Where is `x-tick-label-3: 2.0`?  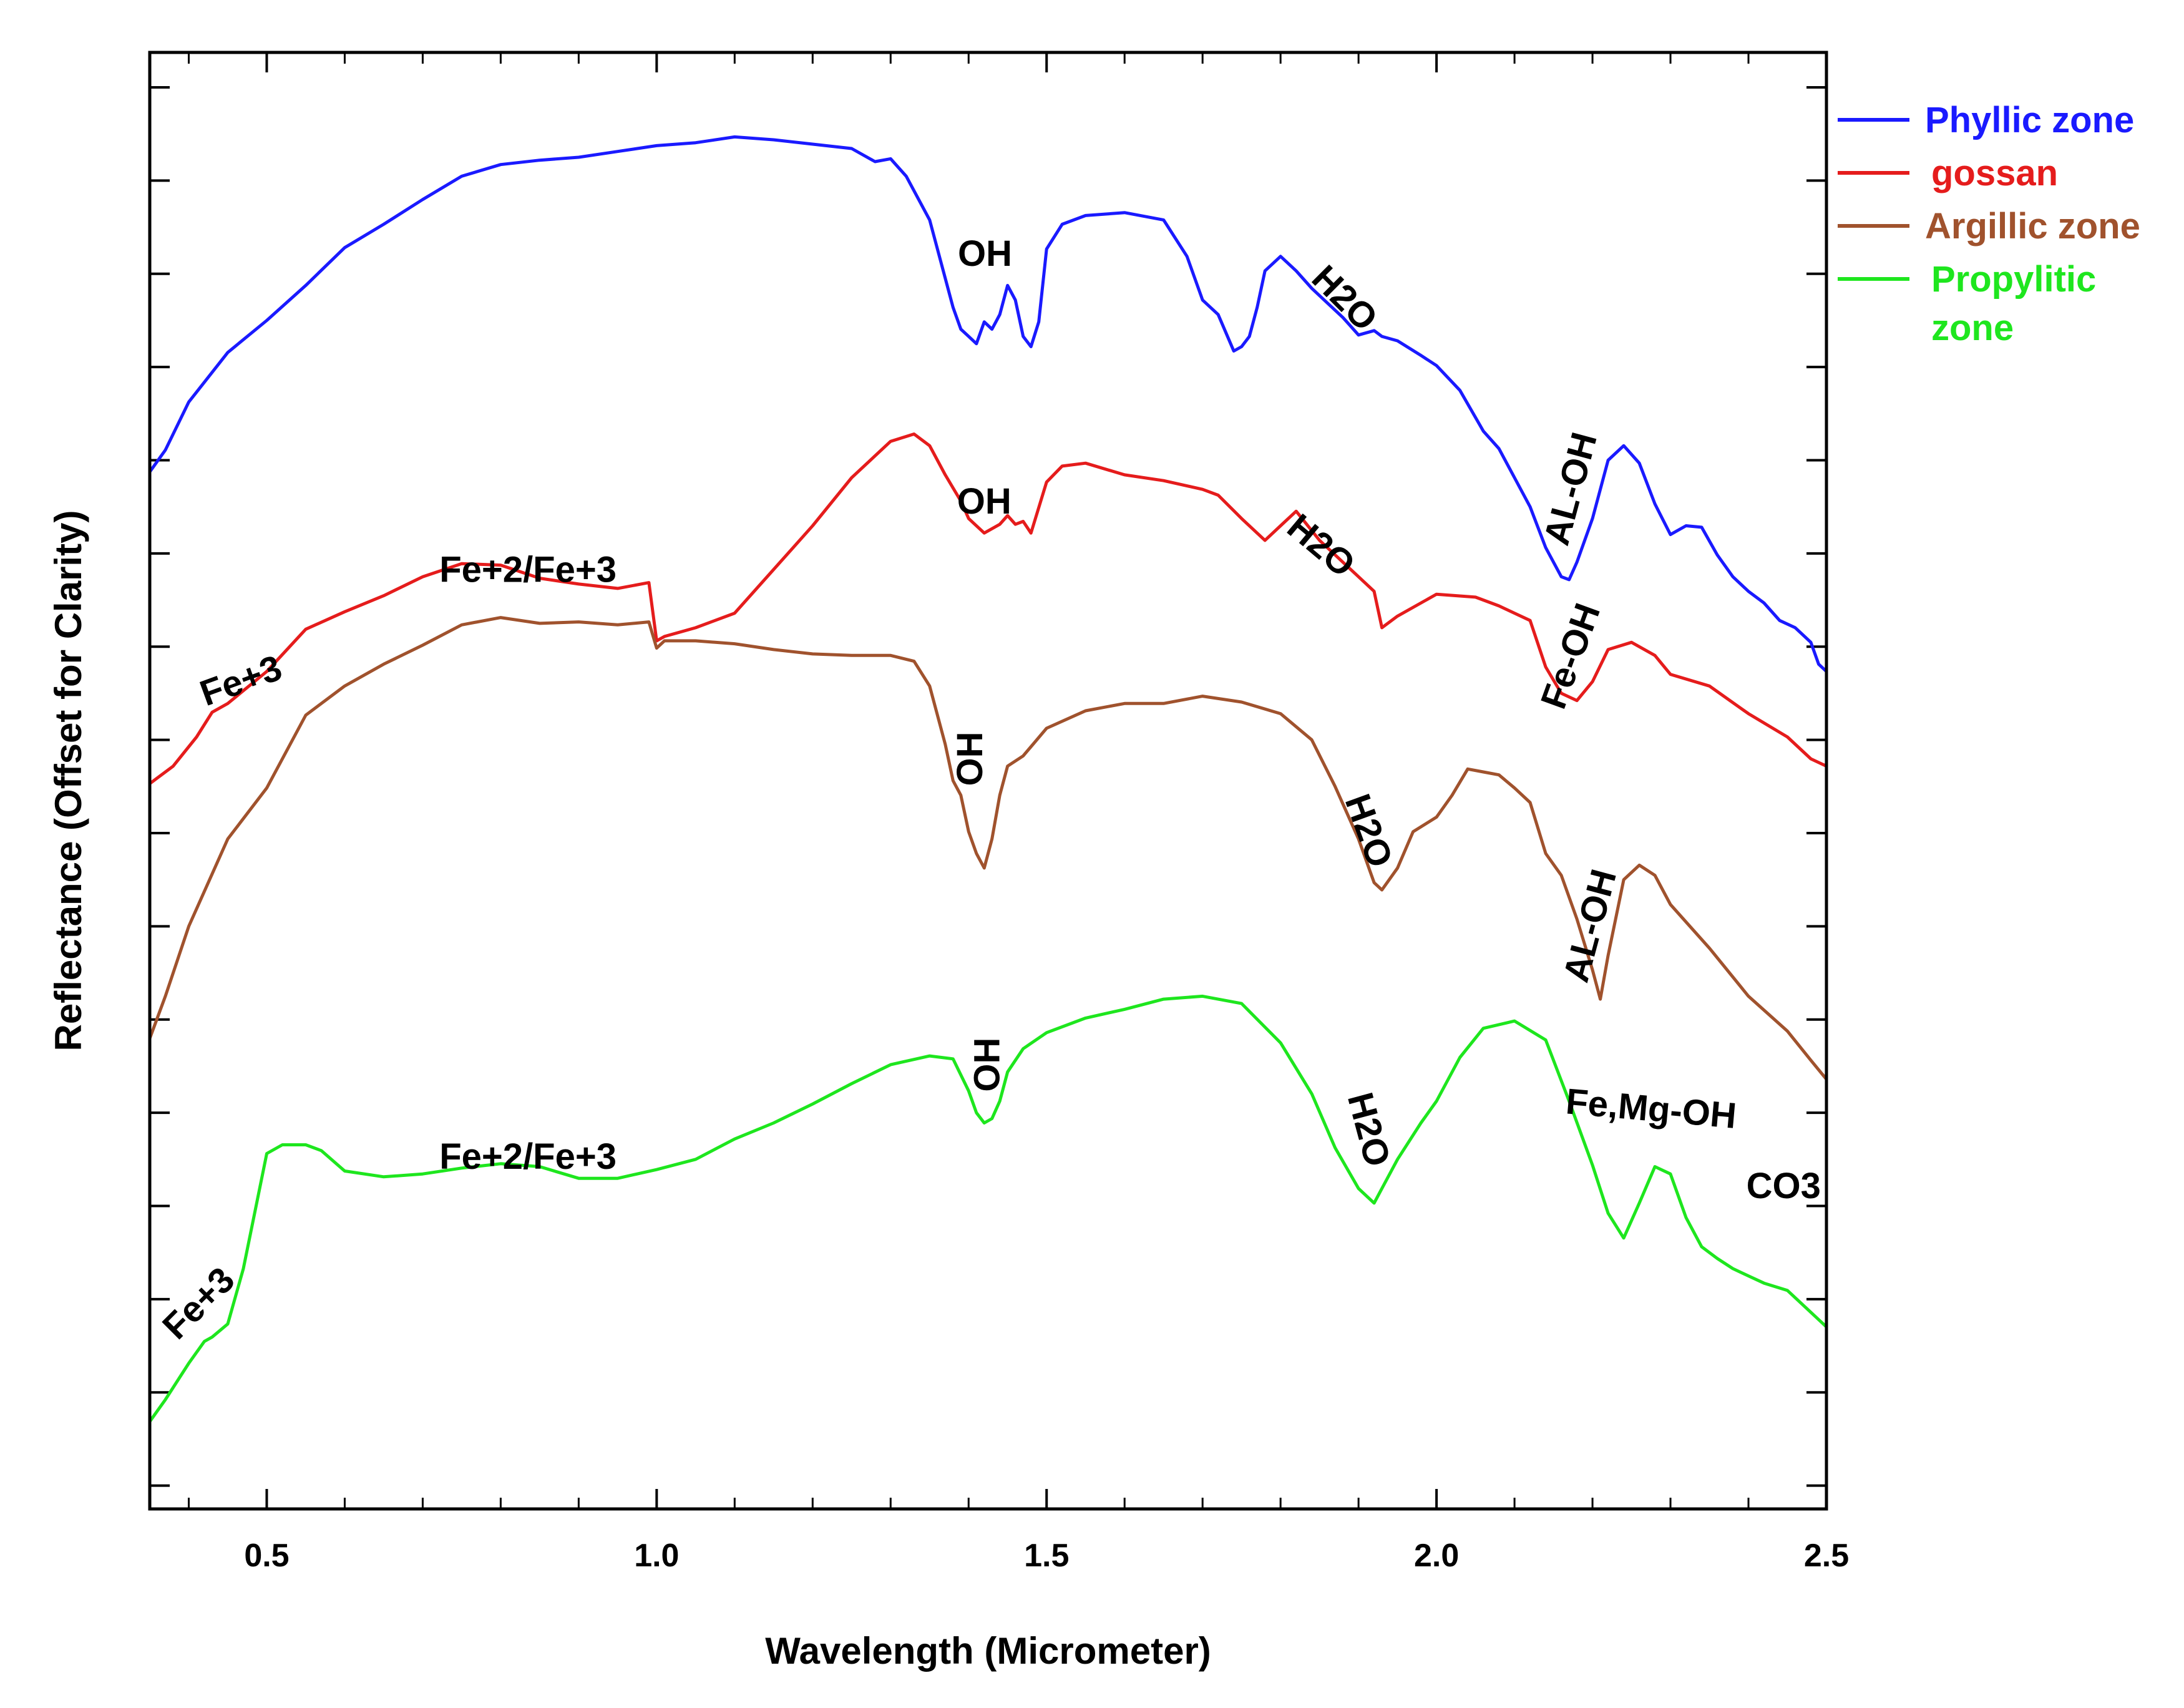 x-tick-label-3: 2.0 is located at coordinates (1436, 1556).